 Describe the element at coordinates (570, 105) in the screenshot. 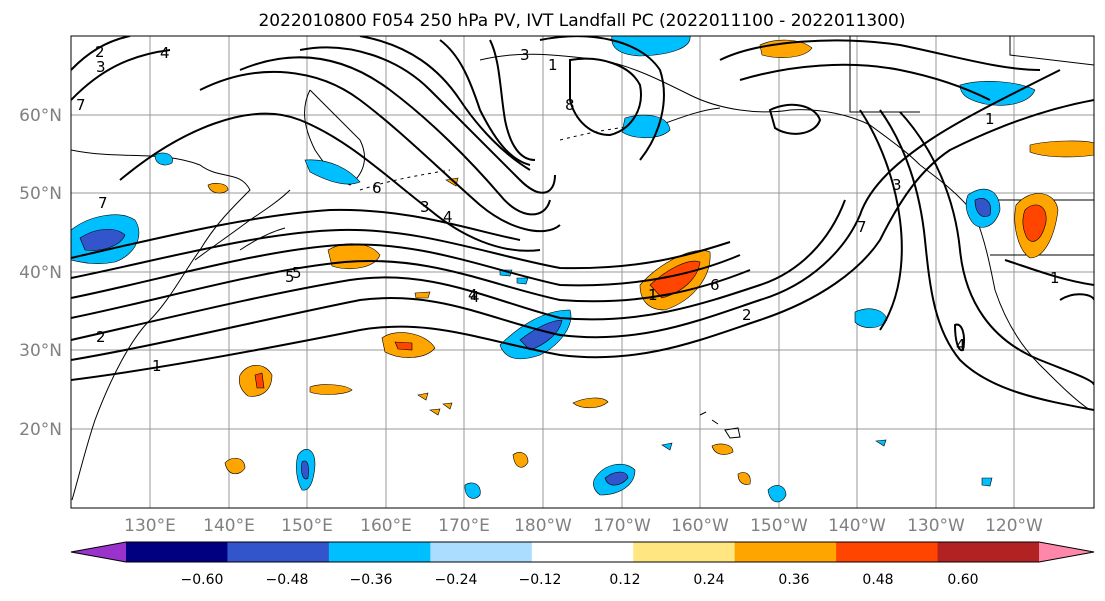

I see `contour-label: 8` at that location.